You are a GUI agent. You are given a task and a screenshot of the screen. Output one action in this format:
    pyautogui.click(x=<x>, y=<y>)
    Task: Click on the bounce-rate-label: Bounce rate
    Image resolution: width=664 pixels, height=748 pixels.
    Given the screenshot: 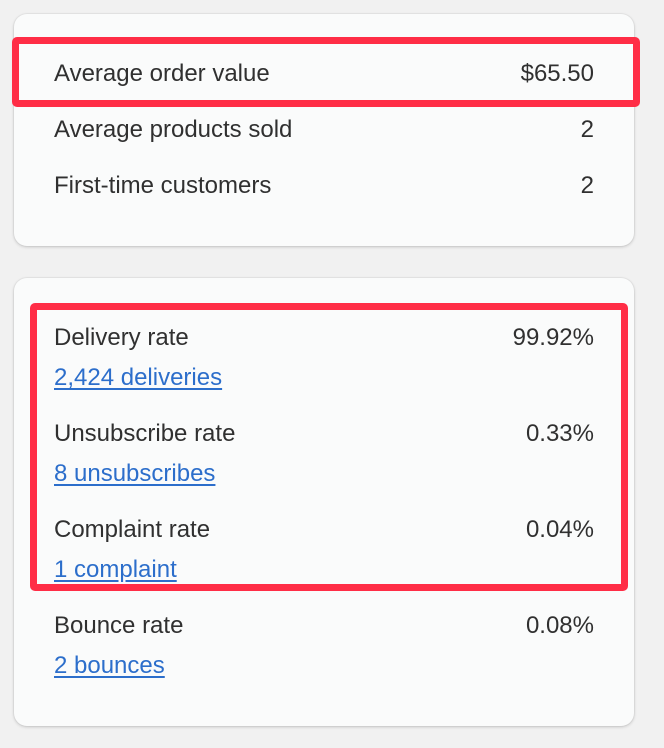 What is the action you would take?
    pyautogui.click(x=119, y=625)
    